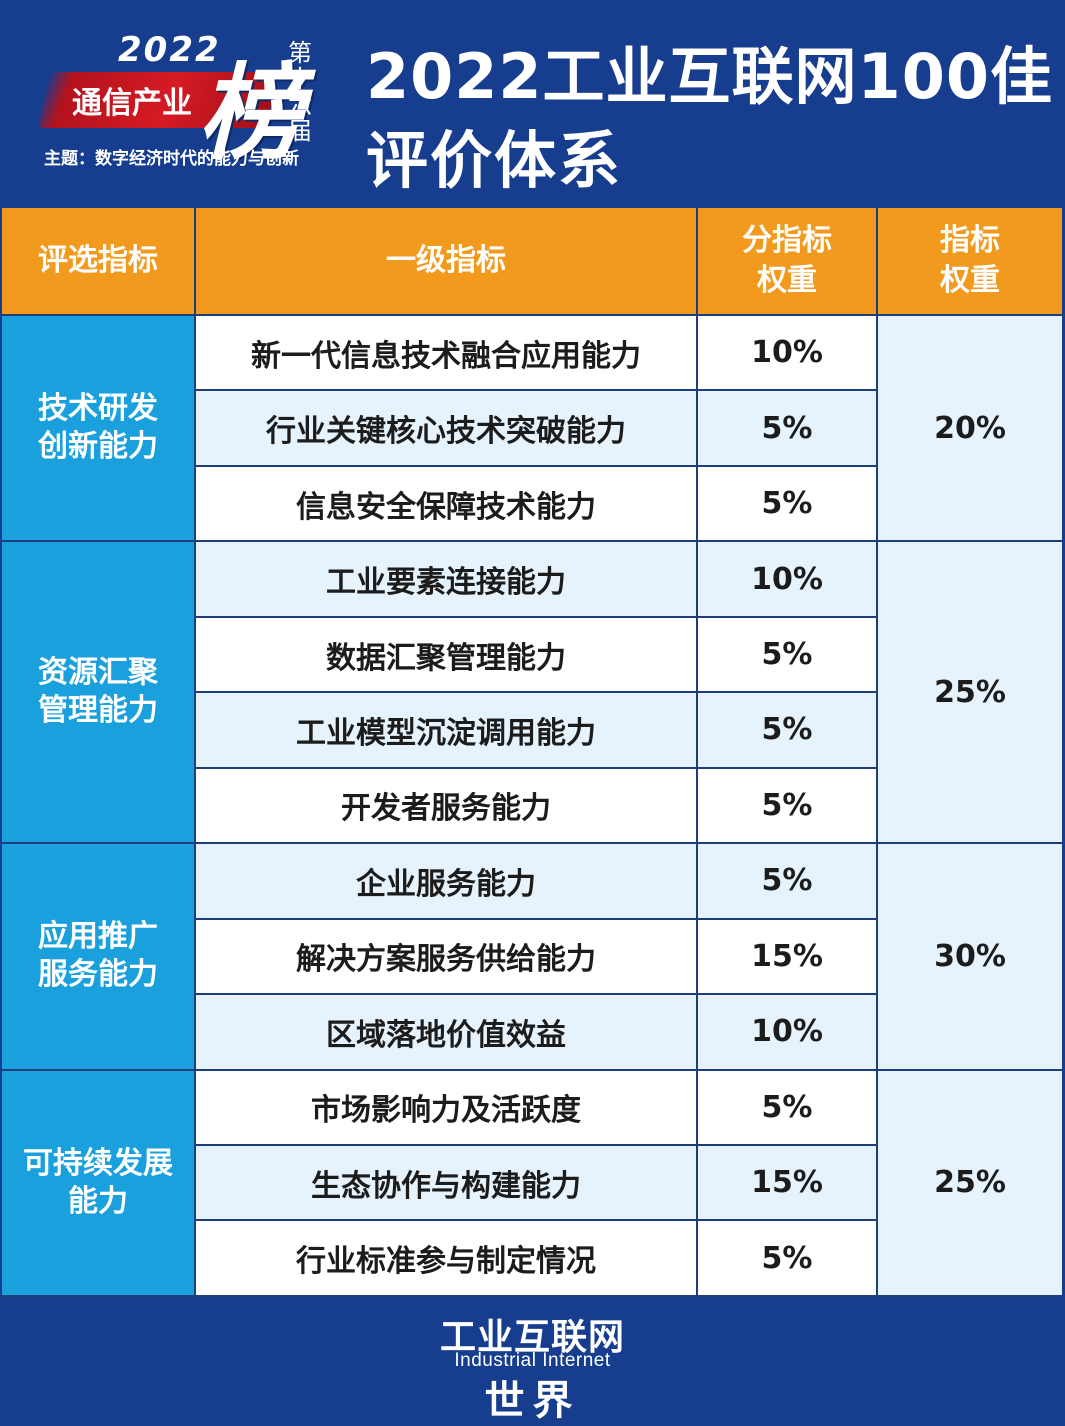 The height and width of the screenshot is (1426, 1065). Describe the element at coordinates (447, 1259) in the screenshot. I see `indicator-name: 行业标准参与制定情况` at that location.